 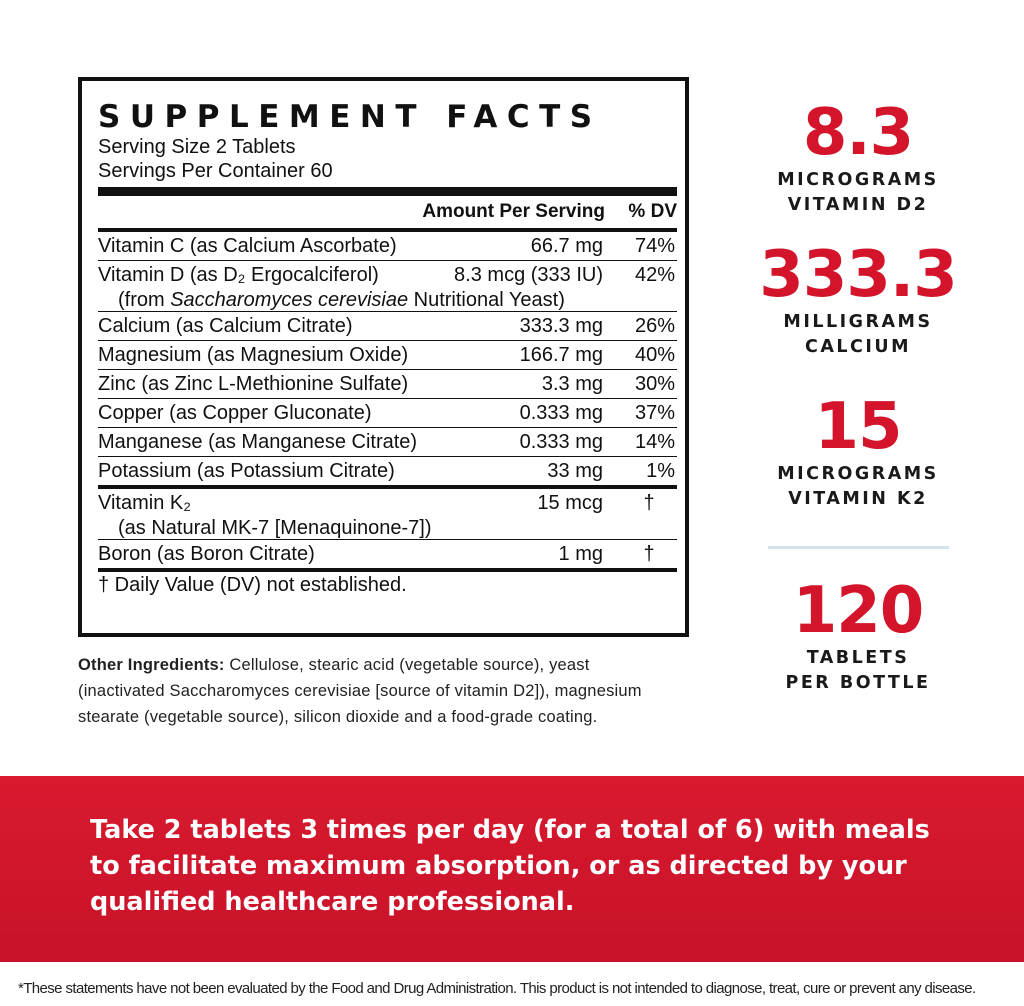 I want to click on nutrient-dv: 74%, so click(x=654, y=246).